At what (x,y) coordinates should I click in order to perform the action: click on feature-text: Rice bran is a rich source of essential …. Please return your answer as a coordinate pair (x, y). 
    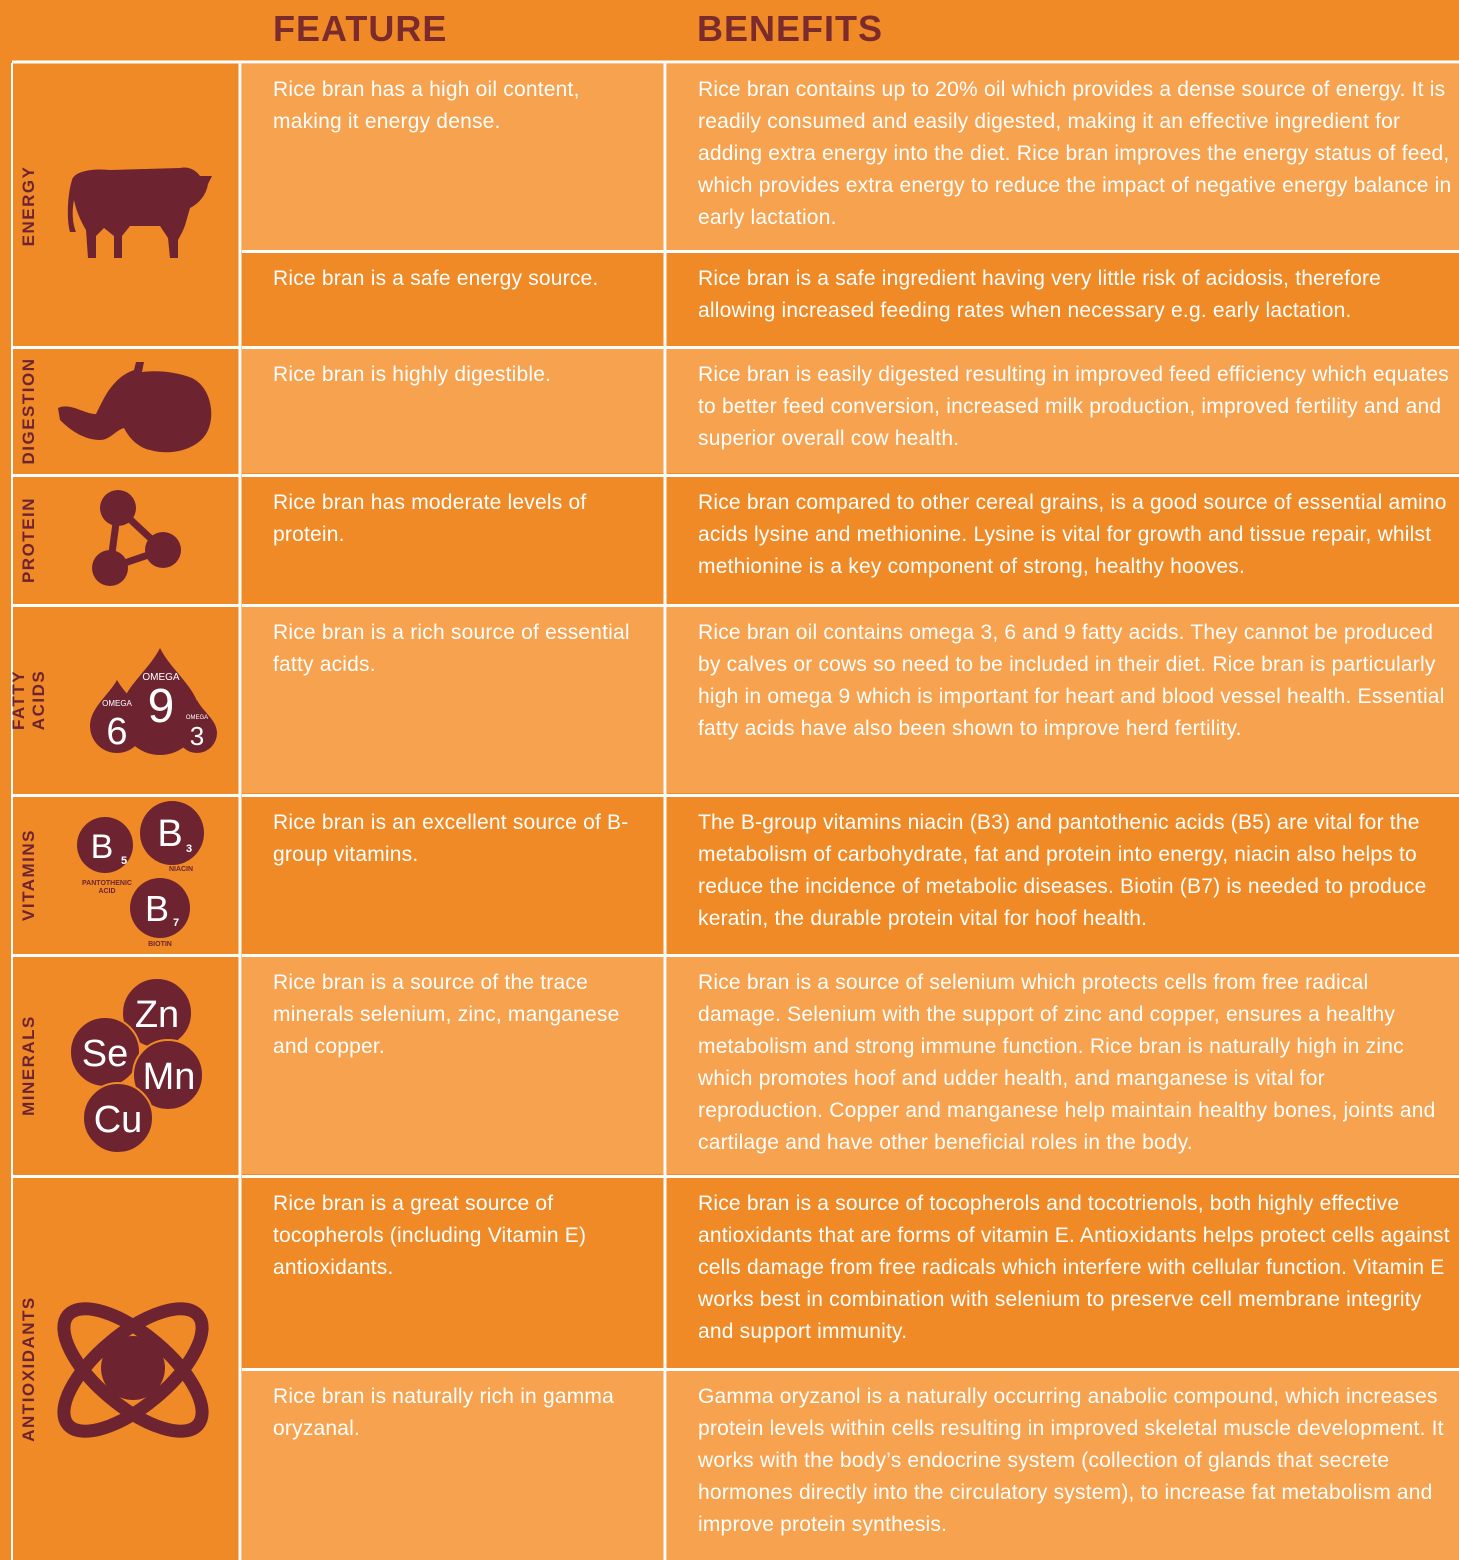
    Looking at the image, I should click on (451, 648).